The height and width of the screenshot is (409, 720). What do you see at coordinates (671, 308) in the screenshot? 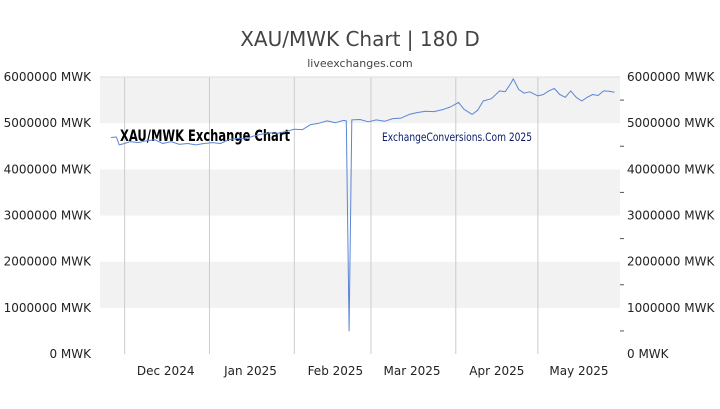
I see `y-tick-label-right: 1000000 MWK` at bounding box center [671, 308].